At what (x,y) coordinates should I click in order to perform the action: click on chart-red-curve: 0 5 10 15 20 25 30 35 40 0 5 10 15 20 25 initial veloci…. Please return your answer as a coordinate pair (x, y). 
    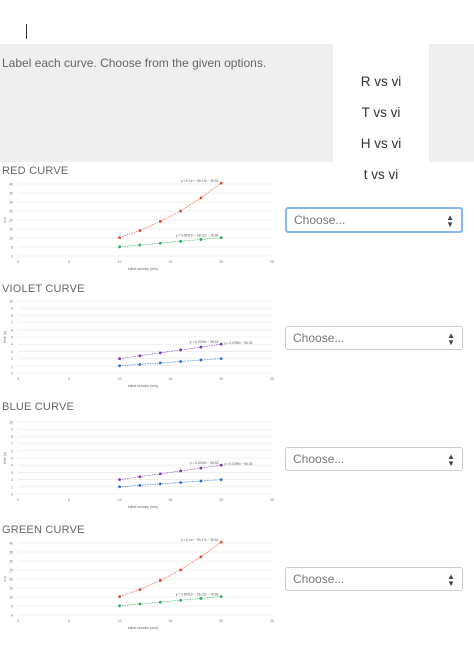
    Looking at the image, I should click on (138, 225).